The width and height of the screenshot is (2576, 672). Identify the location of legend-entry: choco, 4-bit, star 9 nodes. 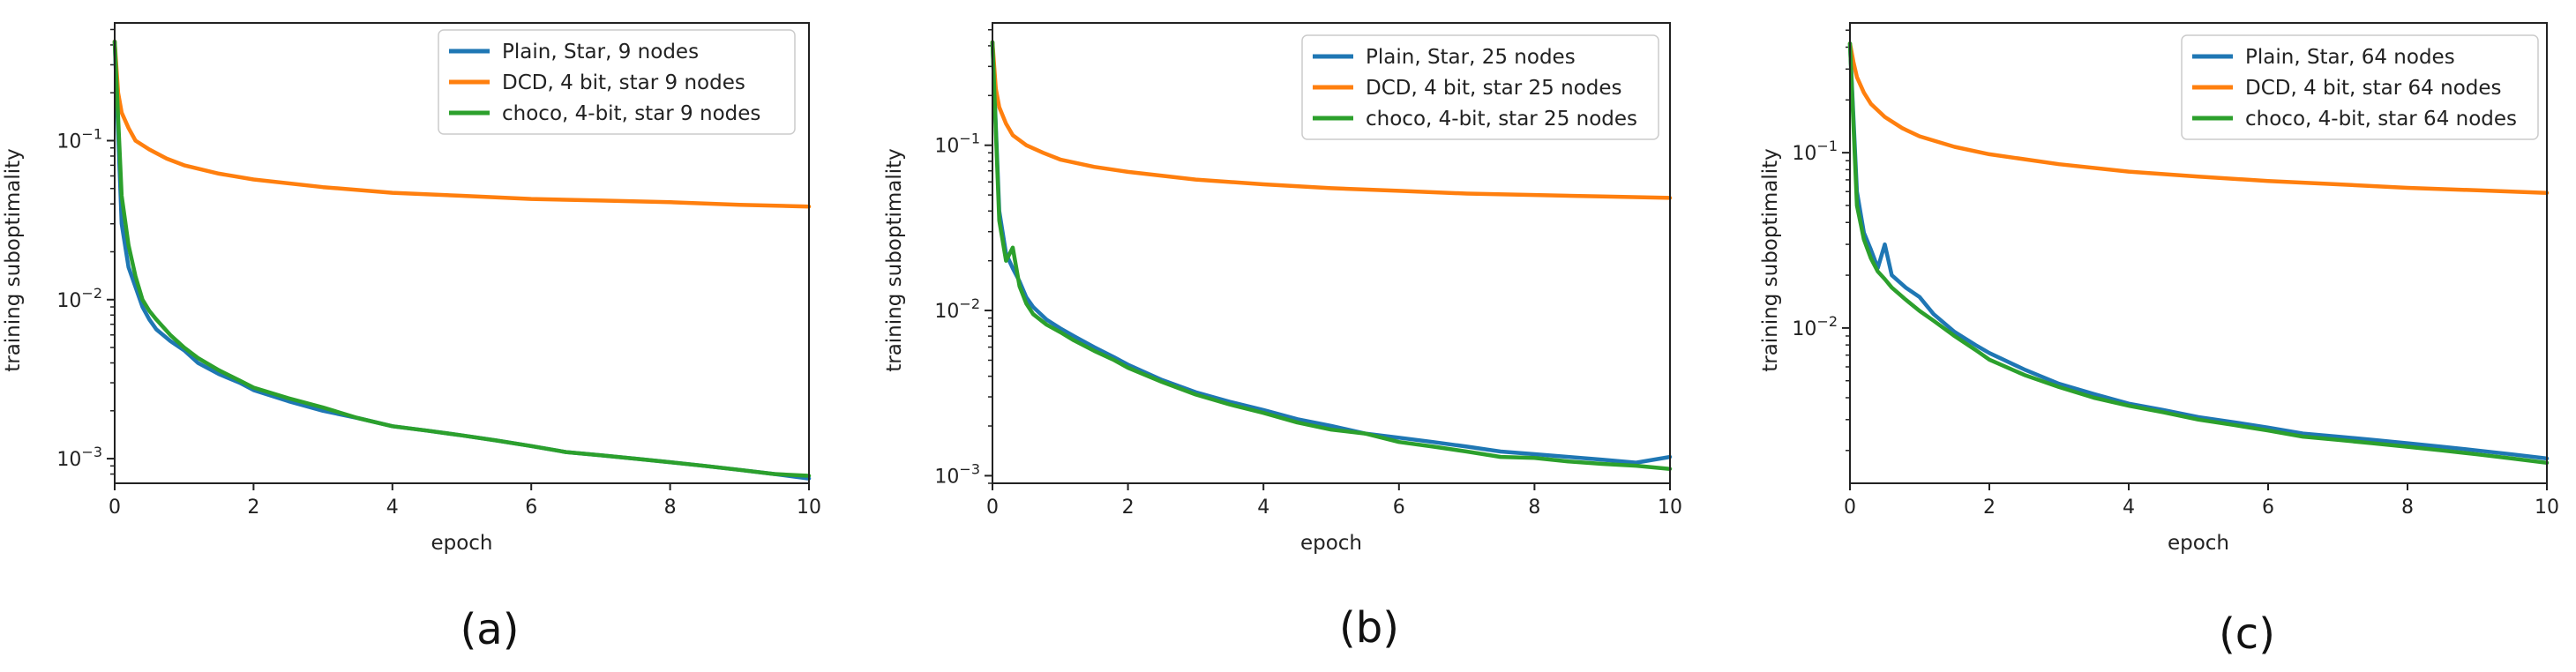
(631, 113).